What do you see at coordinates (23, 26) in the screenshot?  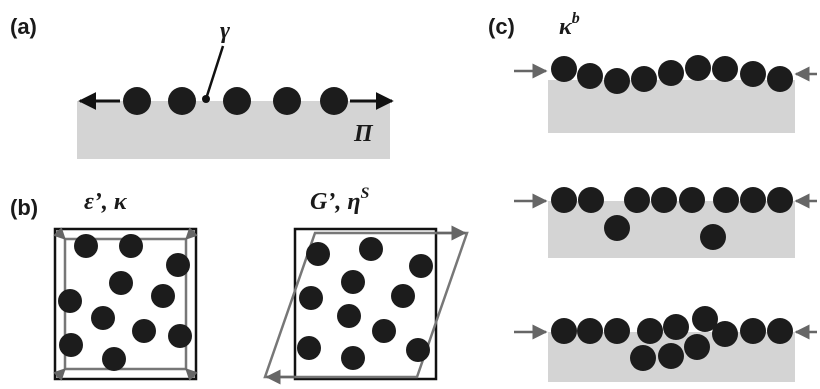 I see `panel-a-label: (a)` at bounding box center [23, 26].